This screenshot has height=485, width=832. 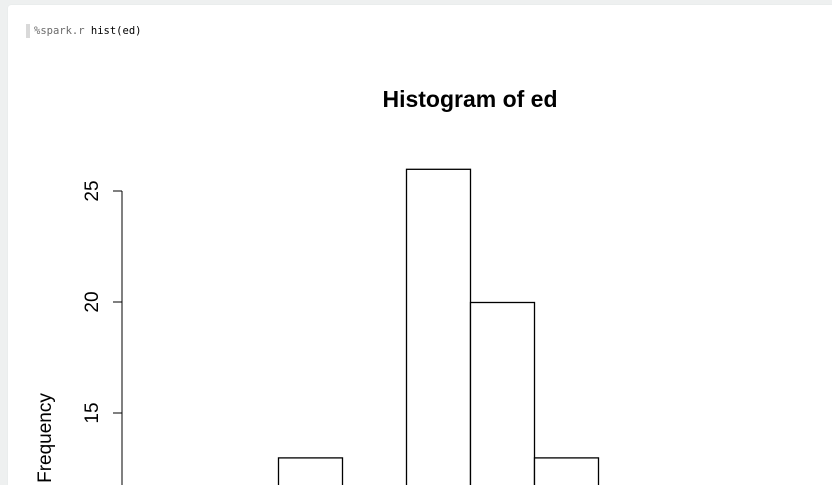 I want to click on y-tick-label: 15, so click(x=92, y=412).